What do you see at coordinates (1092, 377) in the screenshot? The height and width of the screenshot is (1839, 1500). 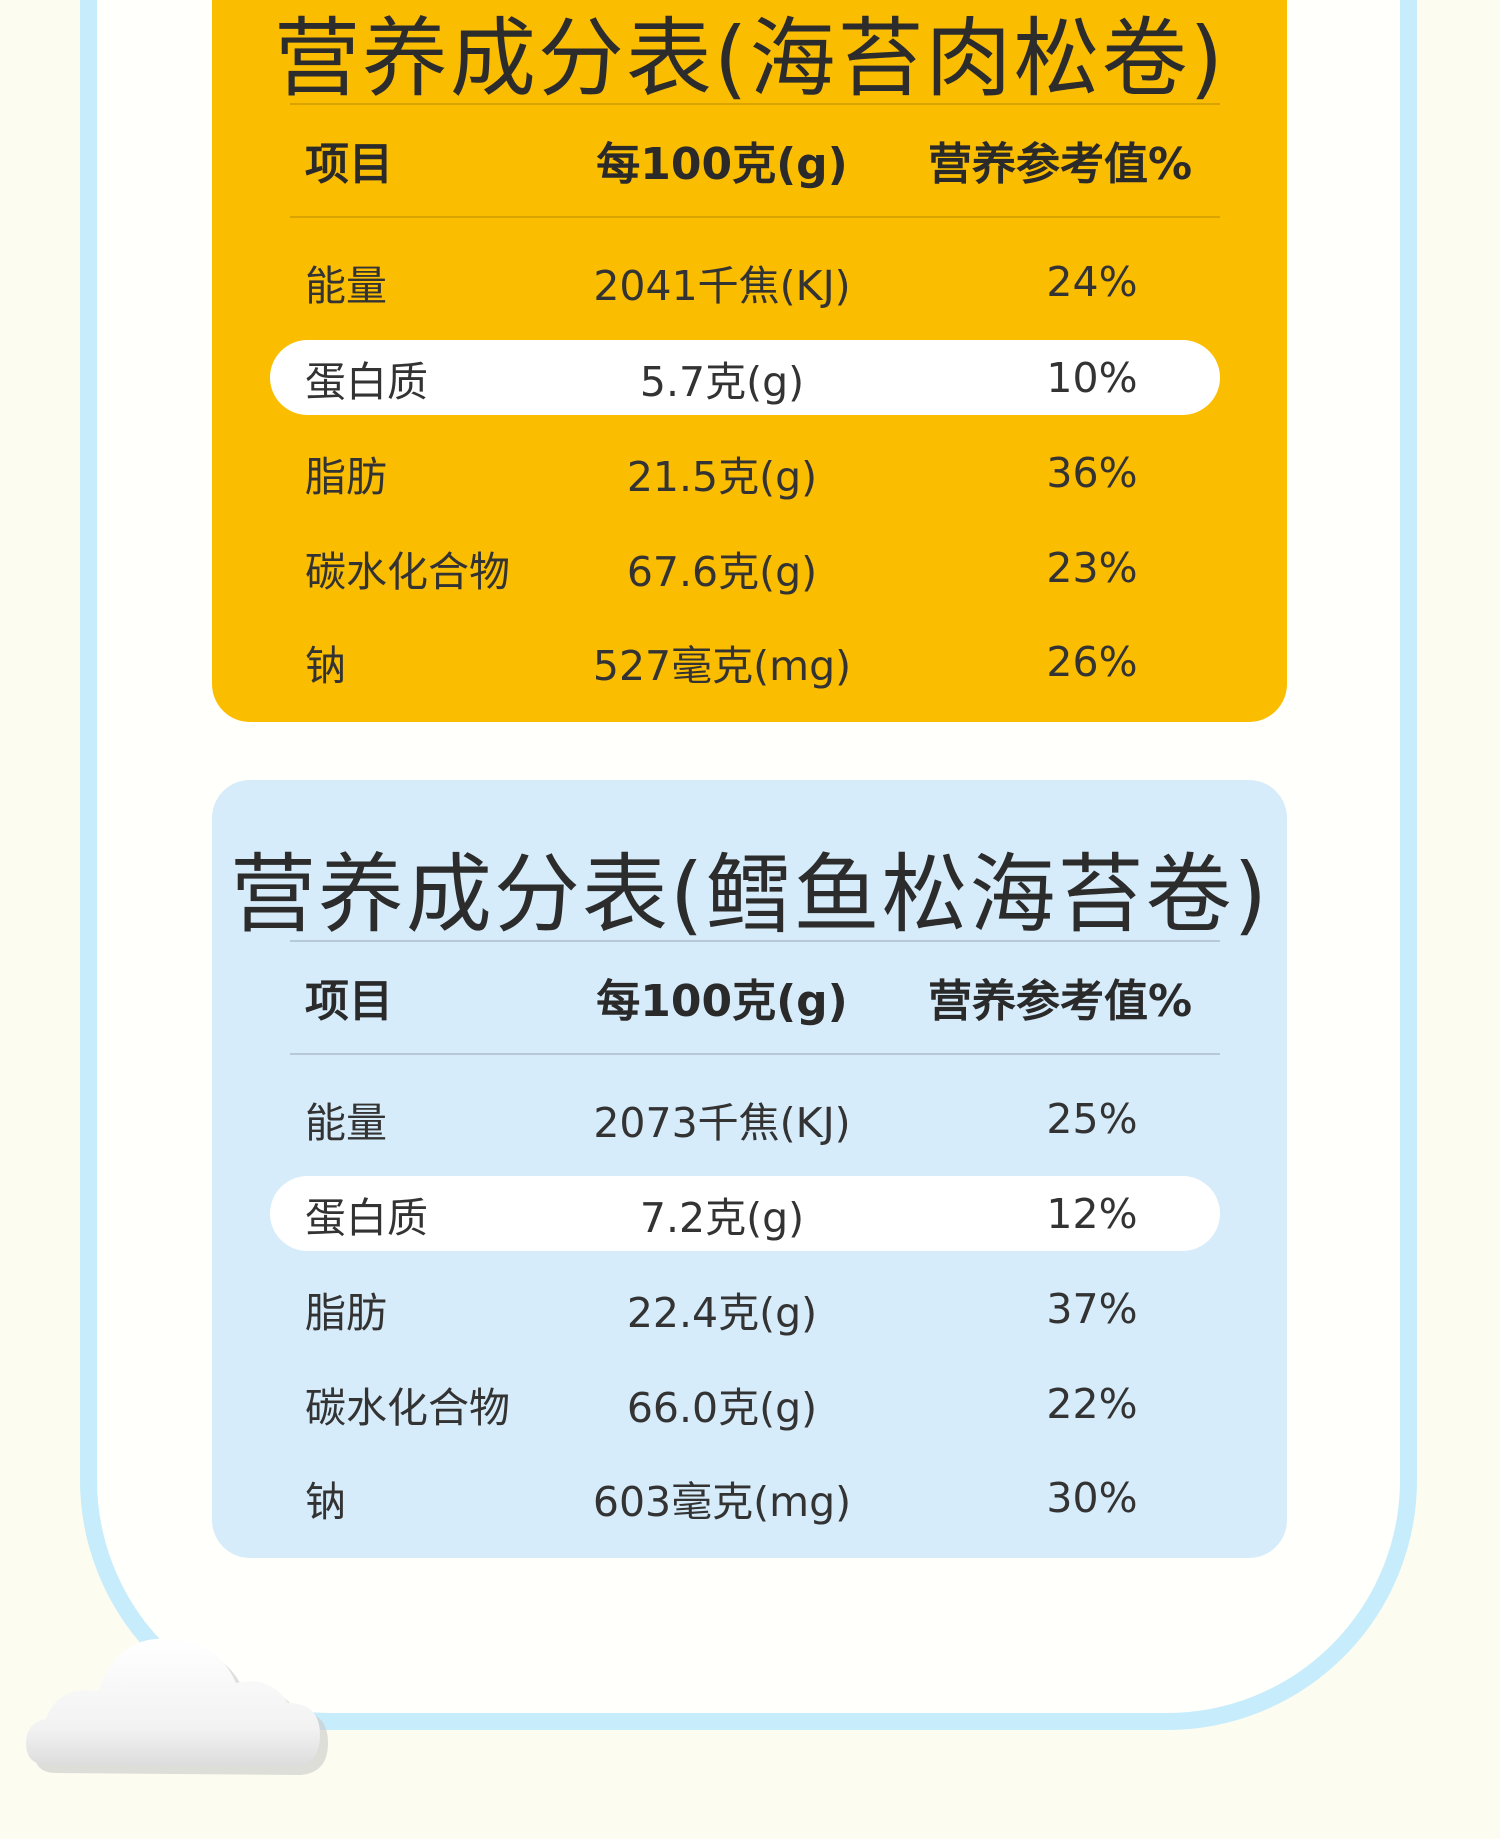 I see `row-nrv: 10%` at bounding box center [1092, 377].